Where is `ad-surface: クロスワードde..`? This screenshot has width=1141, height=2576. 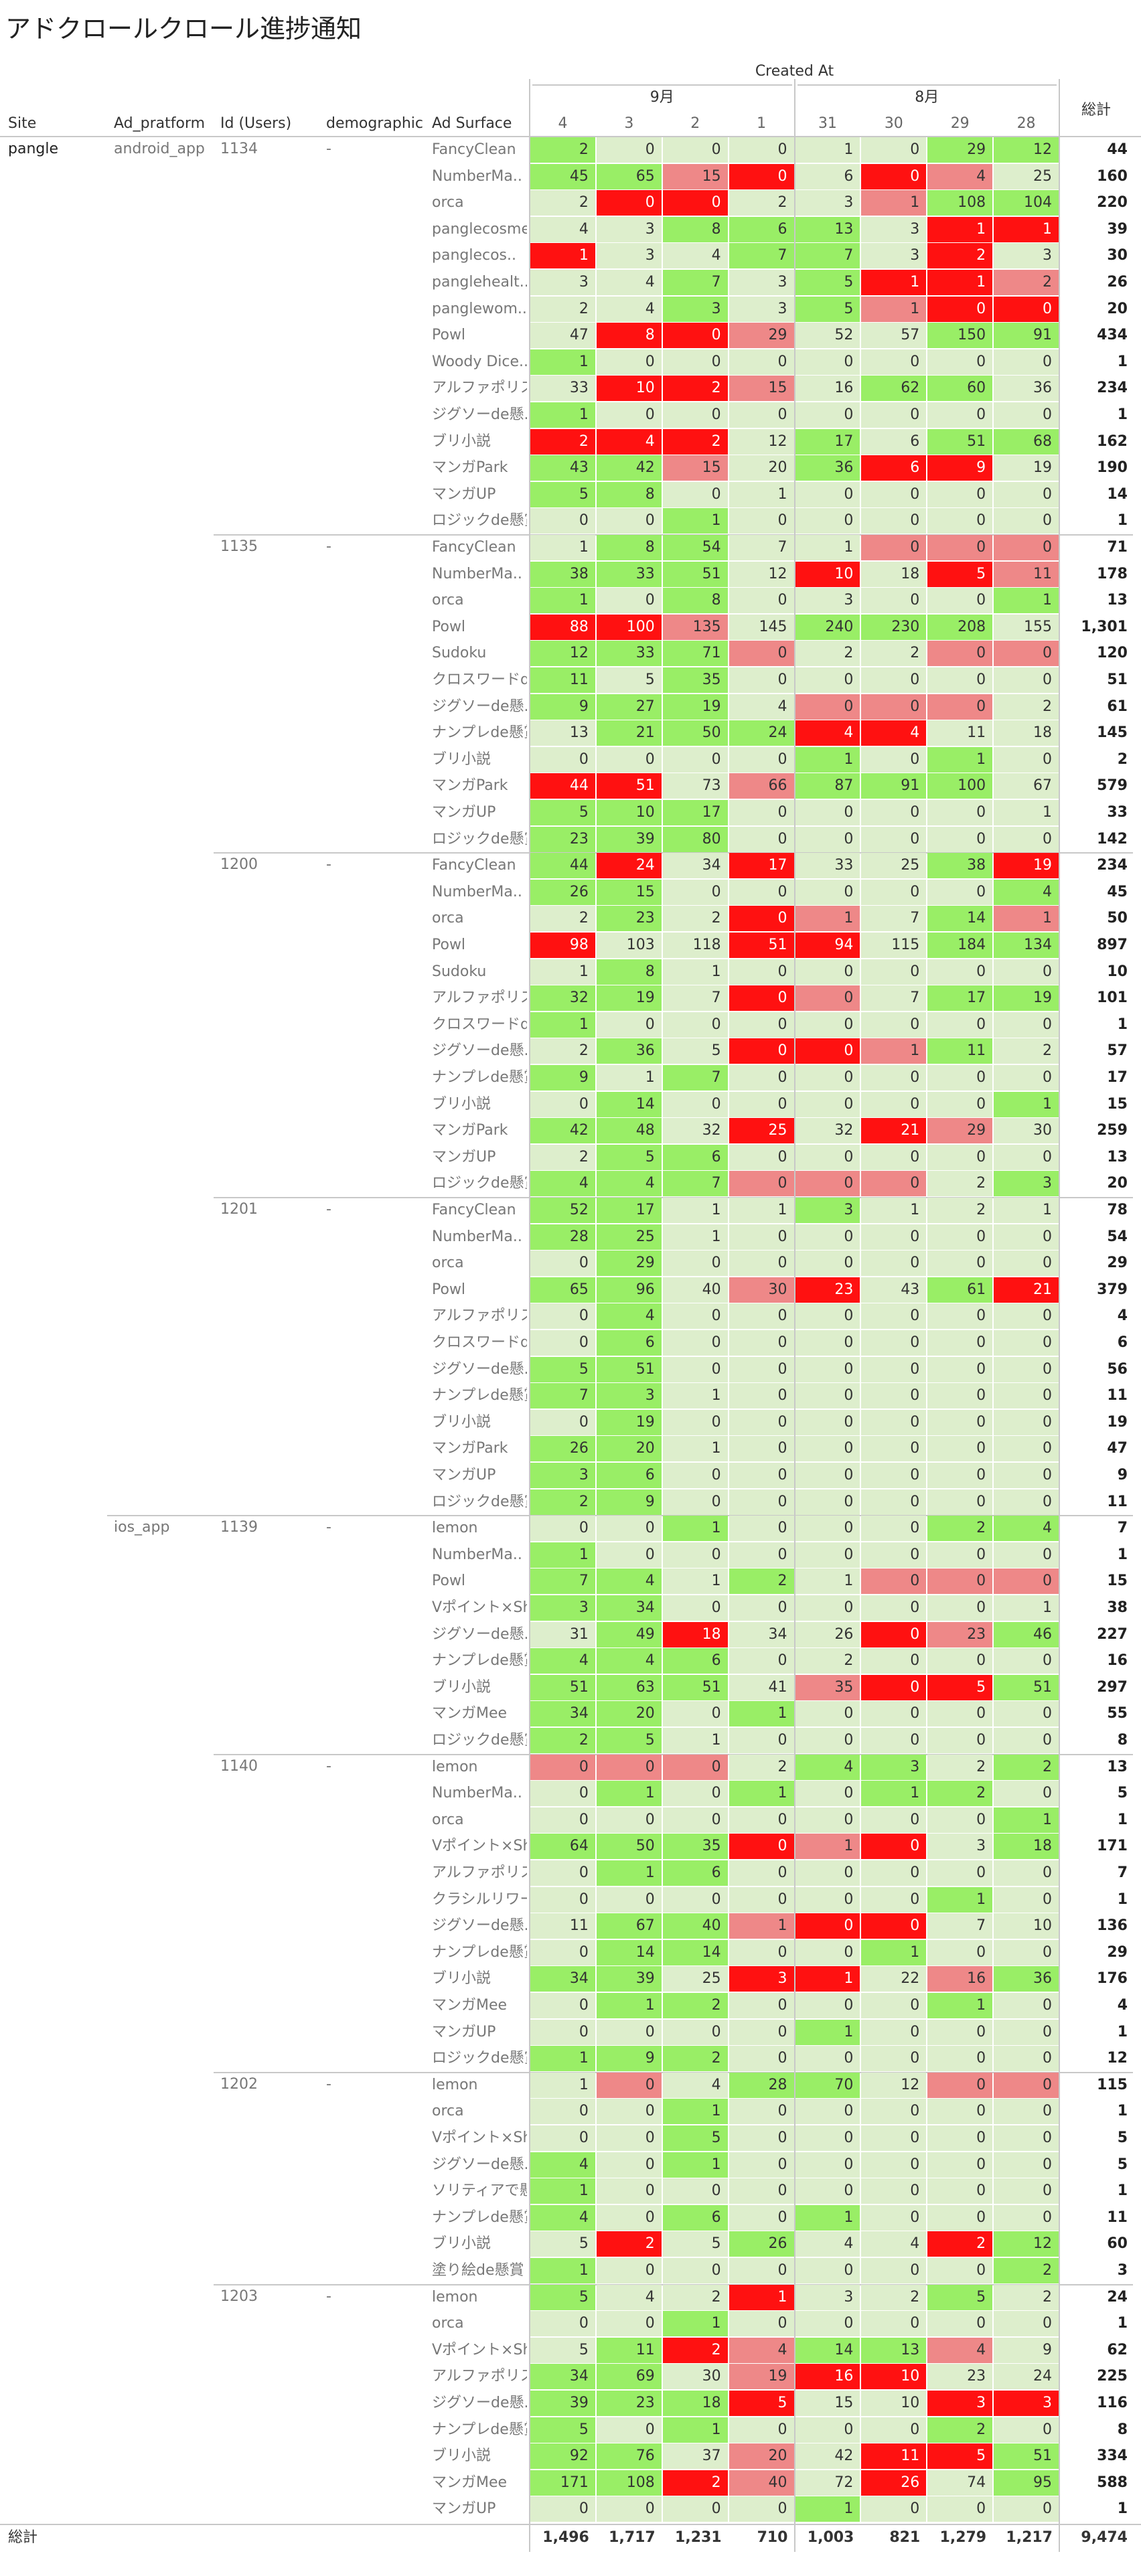
ad-surface: クロスワードde.. is located at coordinates (479, 680).